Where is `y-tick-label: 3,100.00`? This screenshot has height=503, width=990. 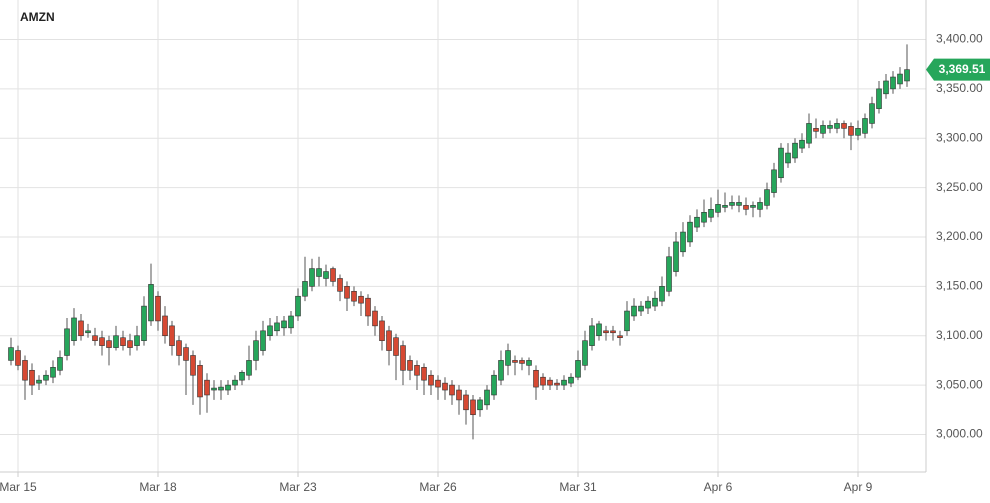
y-tick-label: 3,100.00 is located at coordinates (959, 335).